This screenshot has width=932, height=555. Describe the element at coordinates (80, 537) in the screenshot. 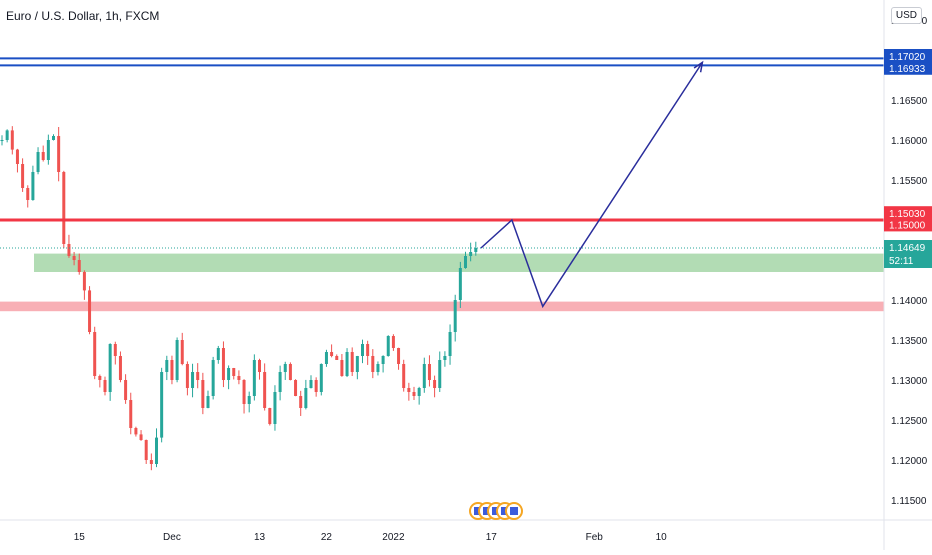

I see `time-tick-label: 15` at that location.